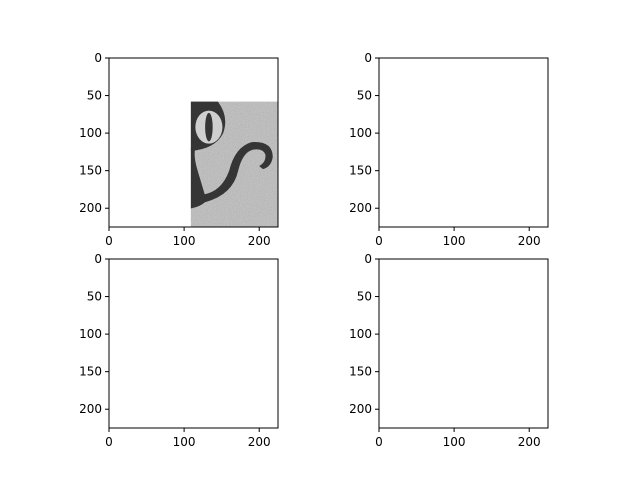 The height and width of the screenshot is (480, 640). I want to click on panel-2: 0 100 200 0 50 100 150 200, so click(448, 149).